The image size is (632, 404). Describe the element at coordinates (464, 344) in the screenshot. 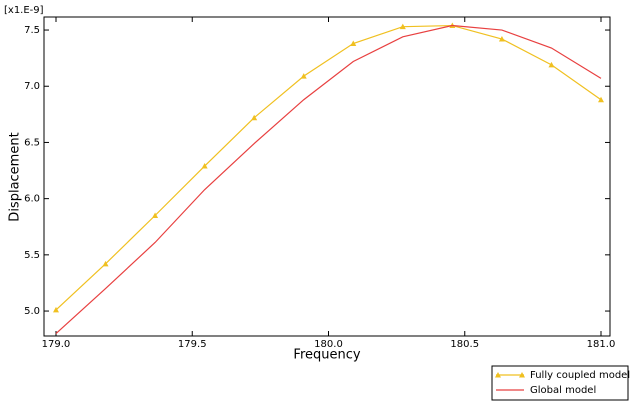

I see `x-tick-label: 180.5` at that location.